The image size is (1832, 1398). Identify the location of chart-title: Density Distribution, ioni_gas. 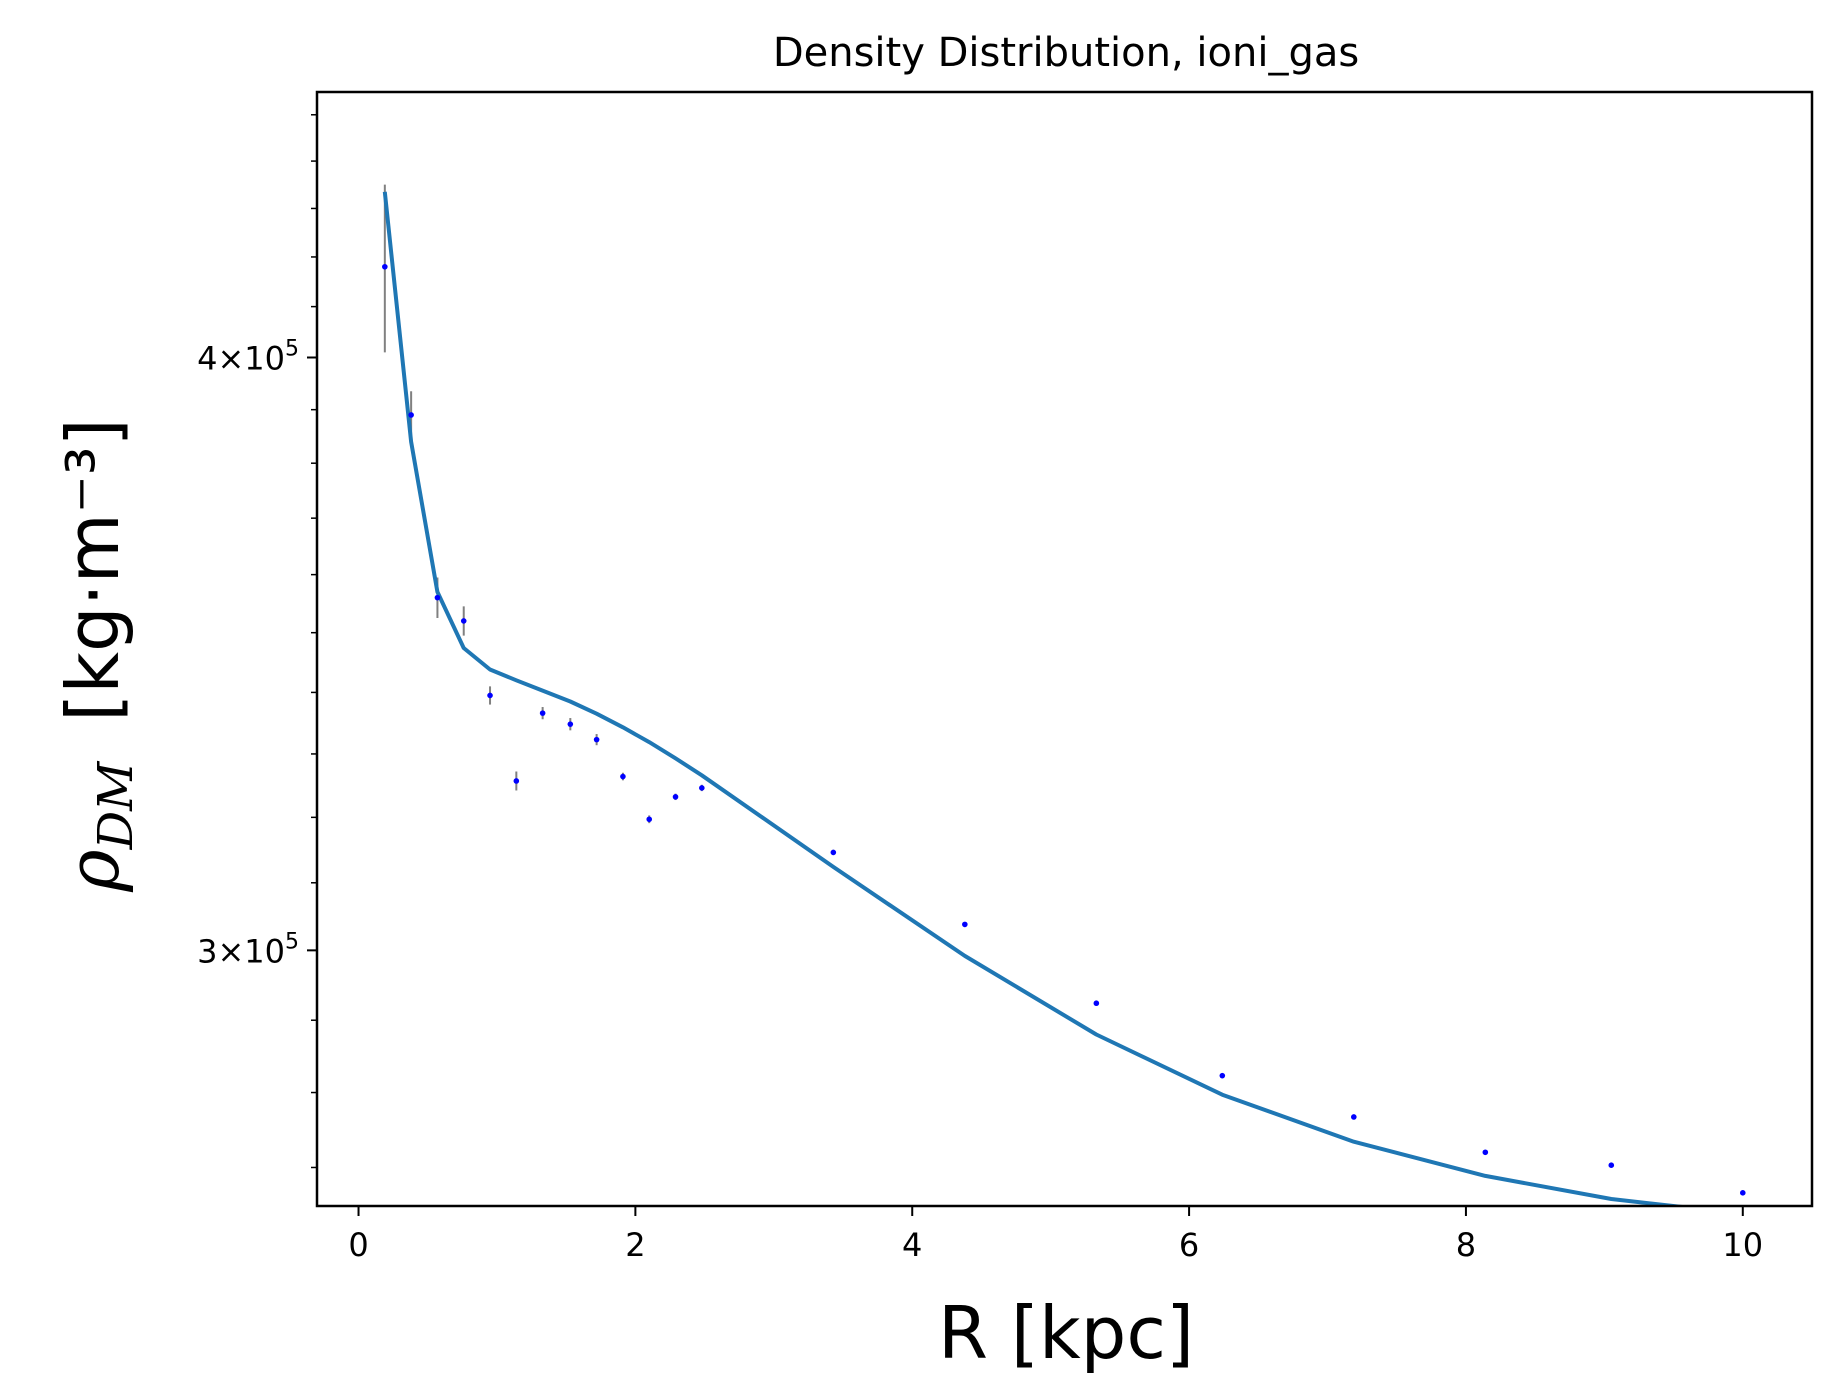
(1066, 53).